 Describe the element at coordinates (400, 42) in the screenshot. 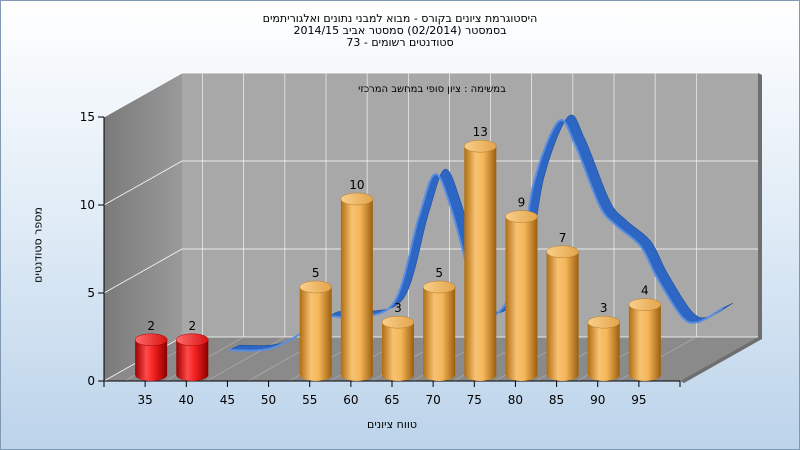

I see `chart-title-enrolled: סטודנטים רשומים - 73` at that location.